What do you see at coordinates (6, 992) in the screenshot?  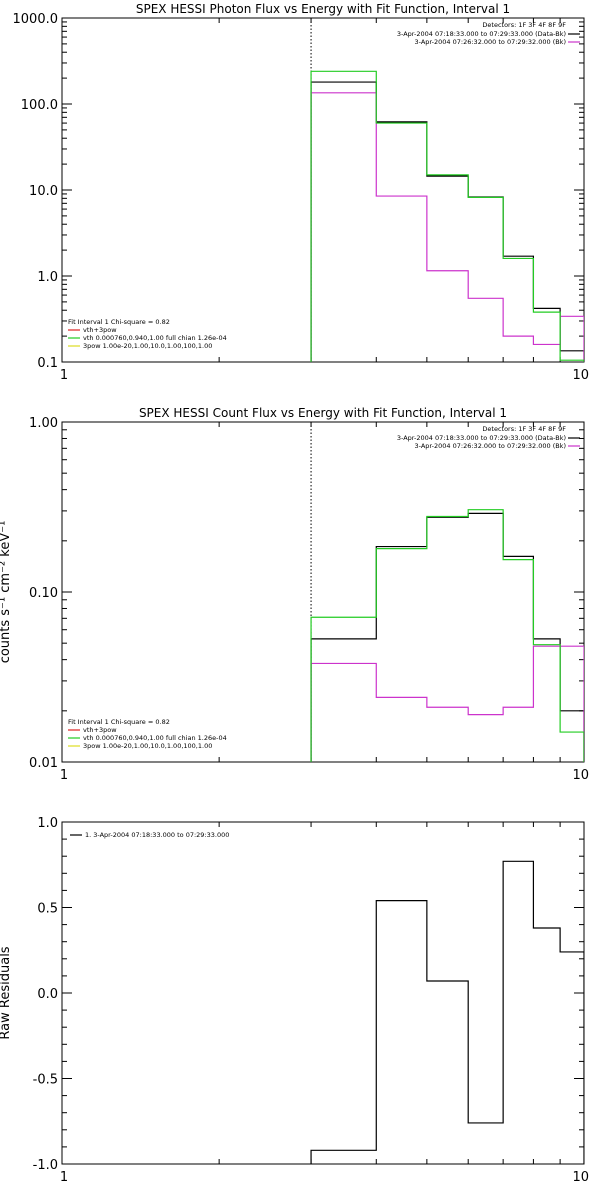 I see `y-axis-label: Raw Residuals` at bounding box center [6, 992].